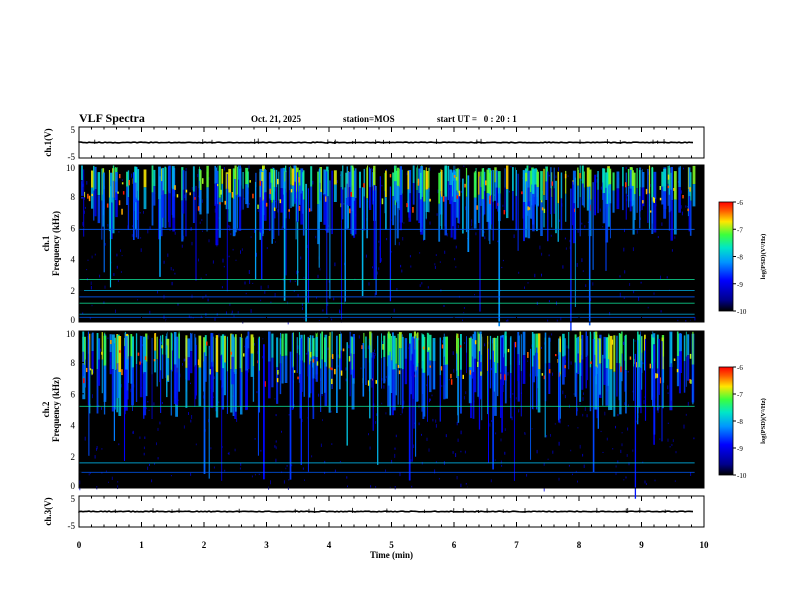 The height and width of the screenshot is (612, 792). I want to click on ch3-wave-ytick-label-0: 5, so click(73, 499).